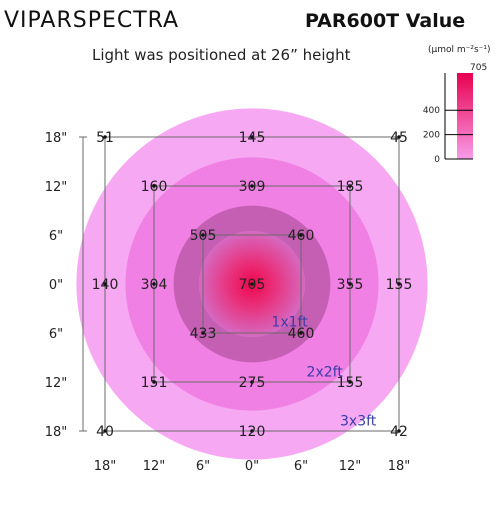  I want to click on par-value: 705, so click(252, 285).